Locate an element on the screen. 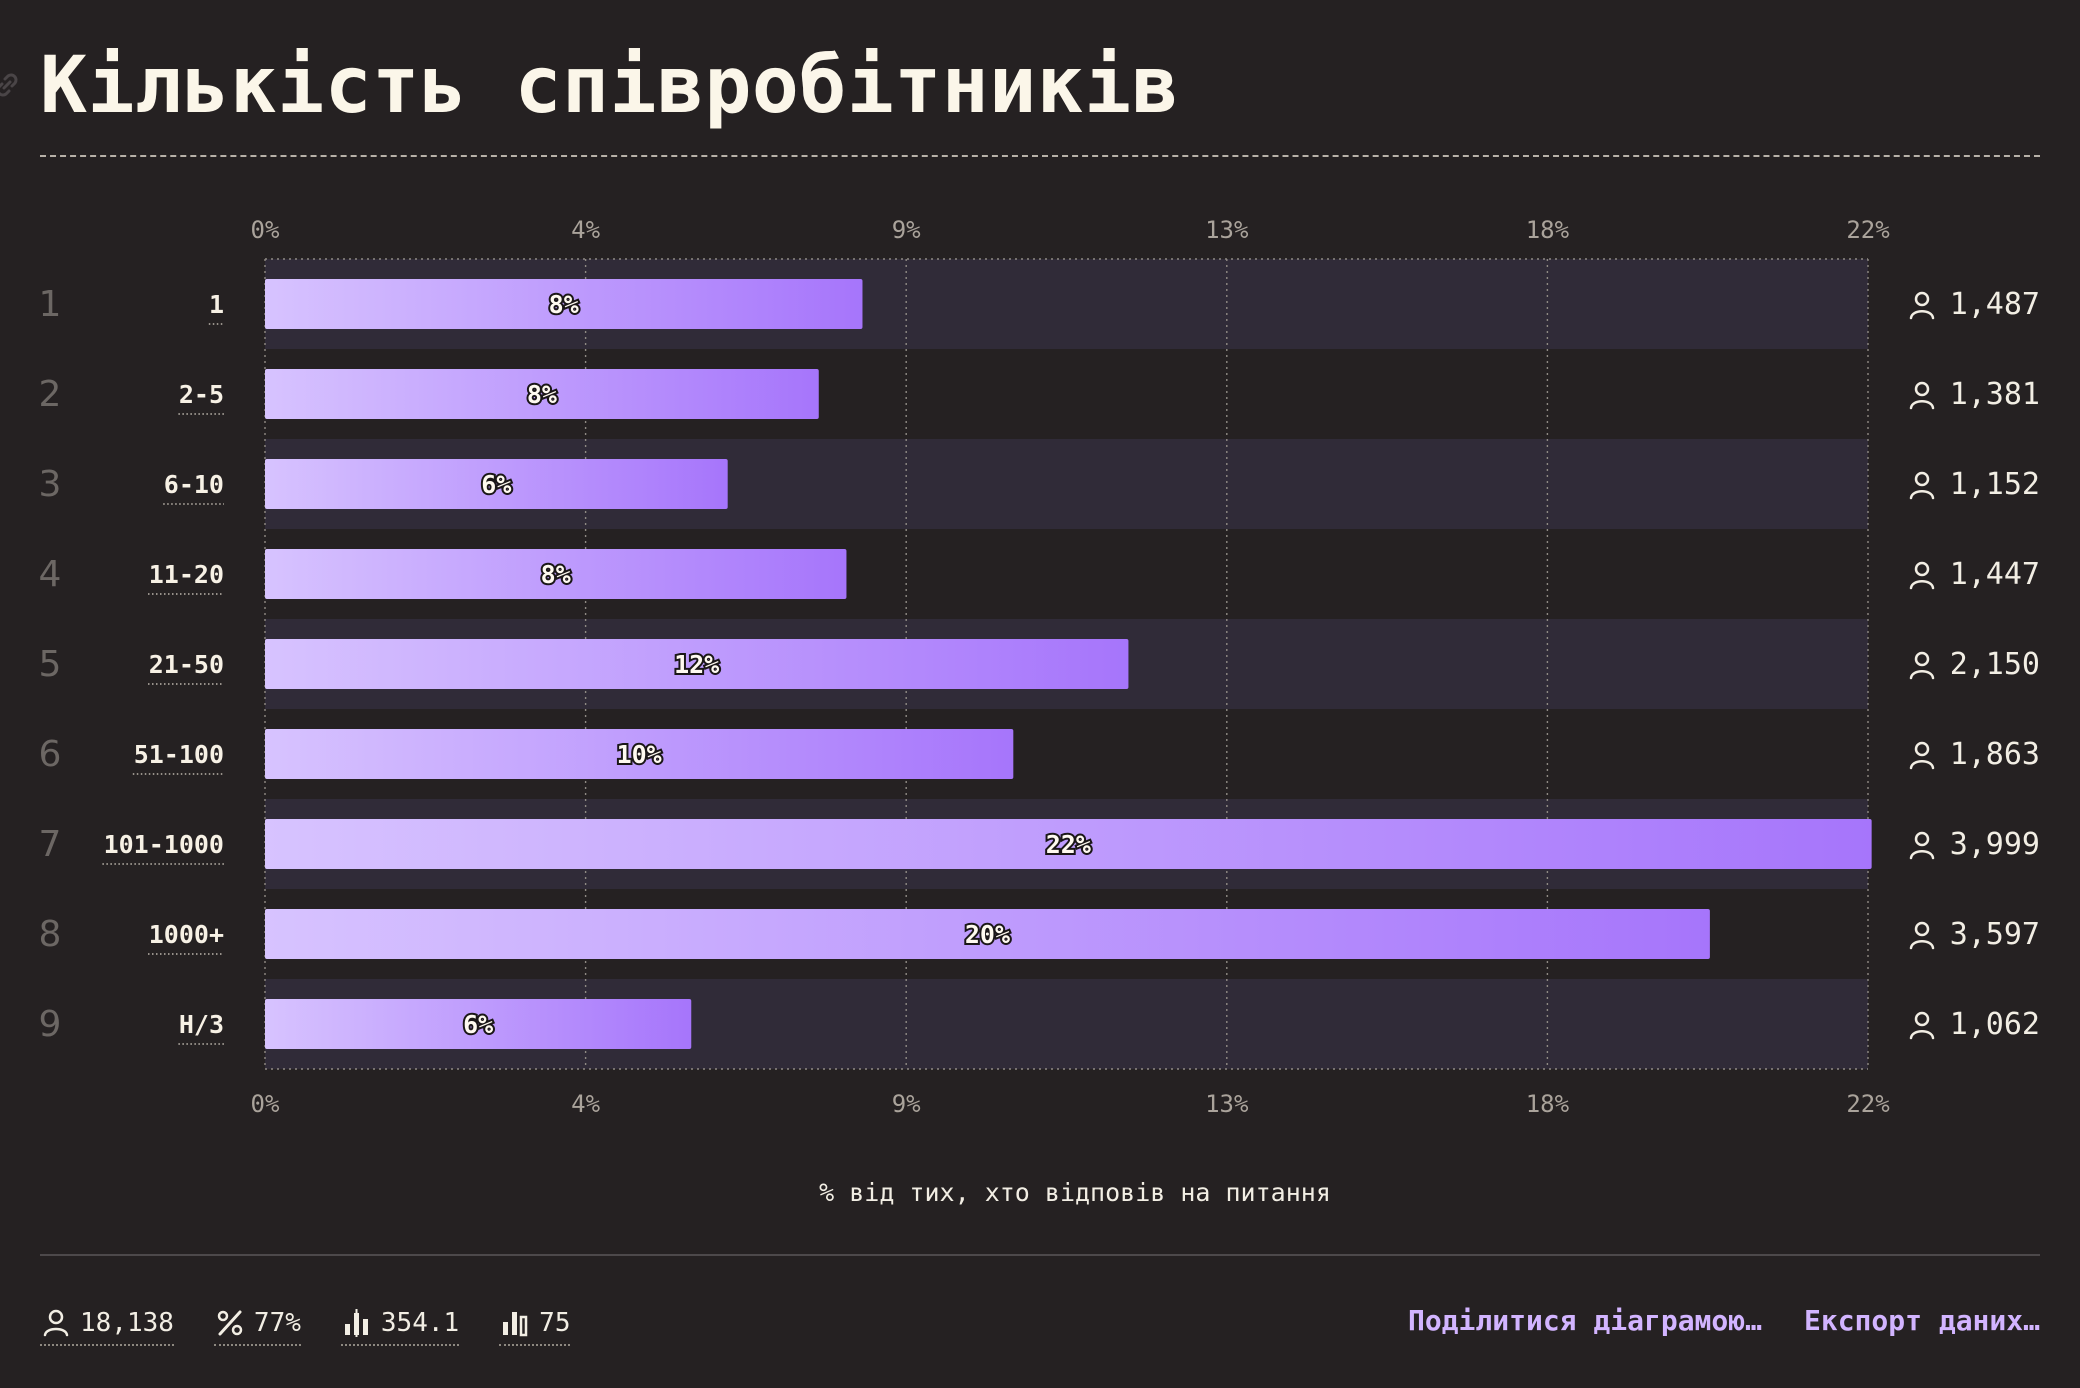 The width and height of the screenshot is (2080, 1388). top-x-tick-label: 22% is located at coordinates (1868, 230).